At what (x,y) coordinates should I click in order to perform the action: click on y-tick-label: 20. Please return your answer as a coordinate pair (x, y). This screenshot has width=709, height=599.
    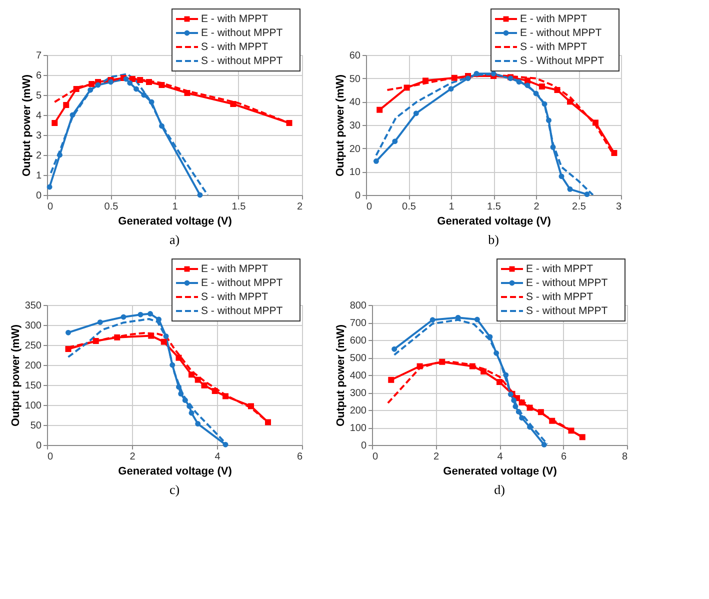
    Looking at the image, I should click on (355, 149).